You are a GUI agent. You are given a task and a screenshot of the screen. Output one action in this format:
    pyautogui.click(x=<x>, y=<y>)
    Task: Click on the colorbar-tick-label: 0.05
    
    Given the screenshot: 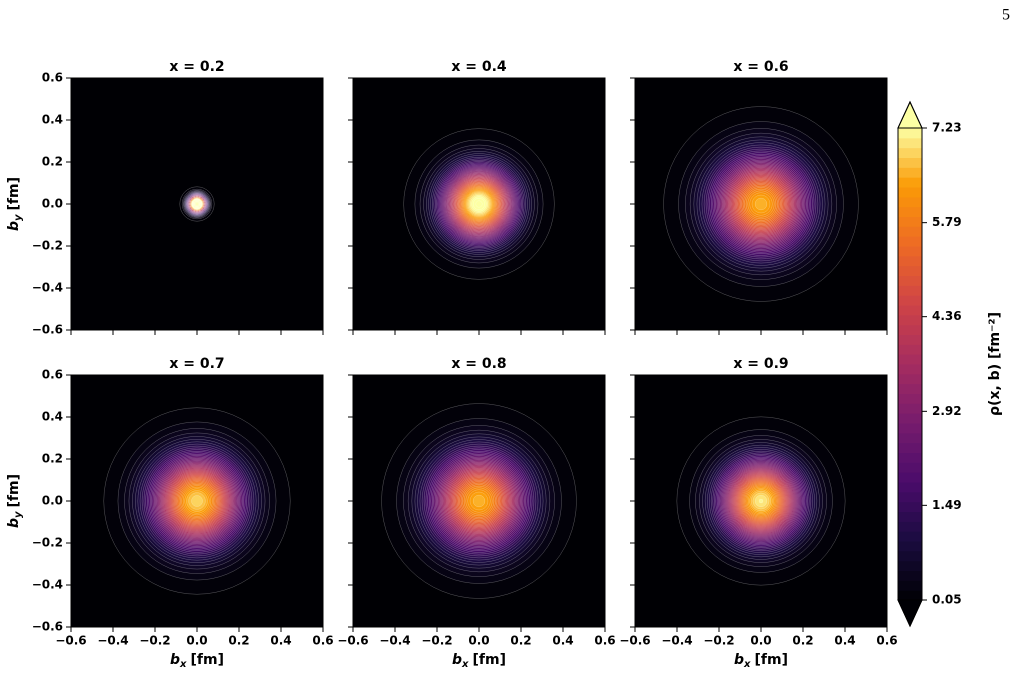 What is the action you would take?
    pyautogui.click(x=947, y=600)
    